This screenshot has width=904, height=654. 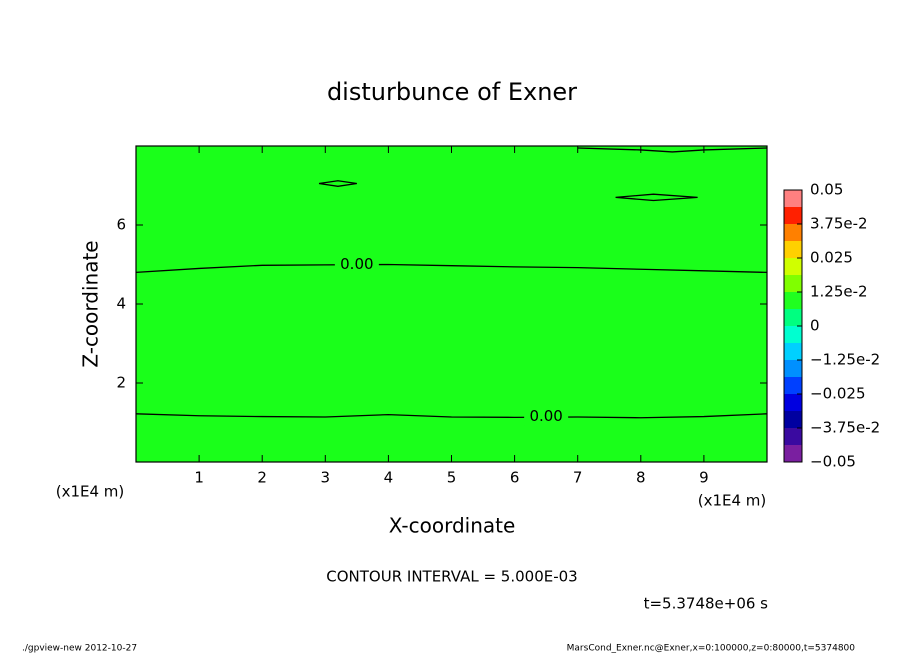 I want to click on x-tick-label: 6, so click(x=515, y=478).